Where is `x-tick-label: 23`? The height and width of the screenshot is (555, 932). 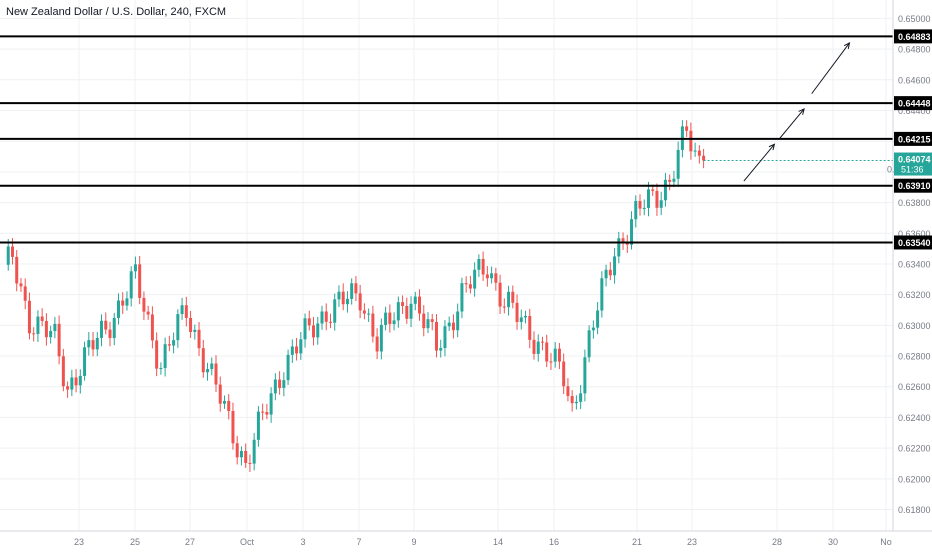 x-tick-label: 23 is located at coordinates (79, 542).